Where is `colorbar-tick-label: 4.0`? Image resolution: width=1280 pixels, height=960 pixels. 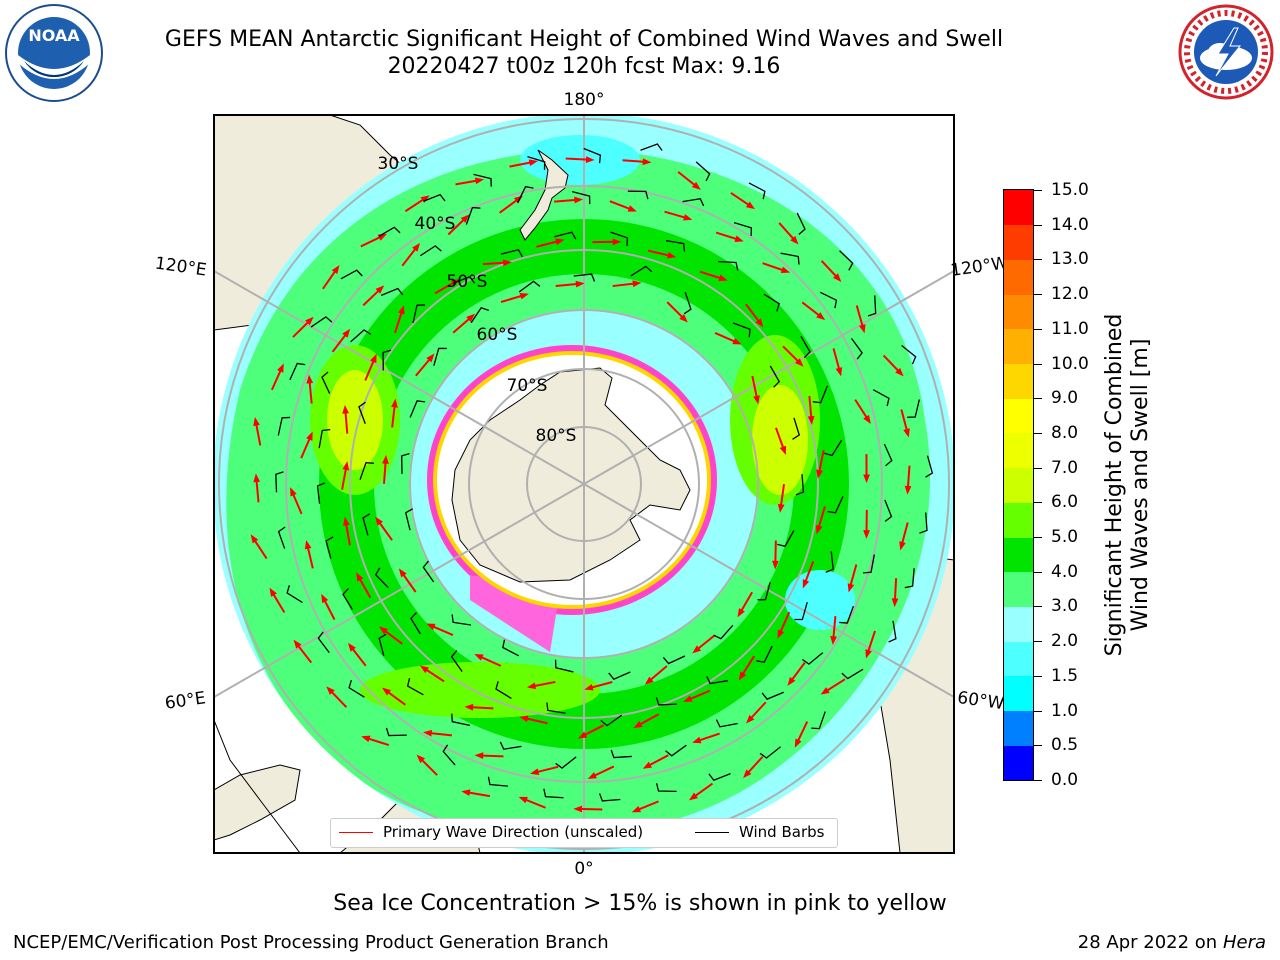
colorbar-tick-label: 4.0 is located at coordinates (1065, 571).